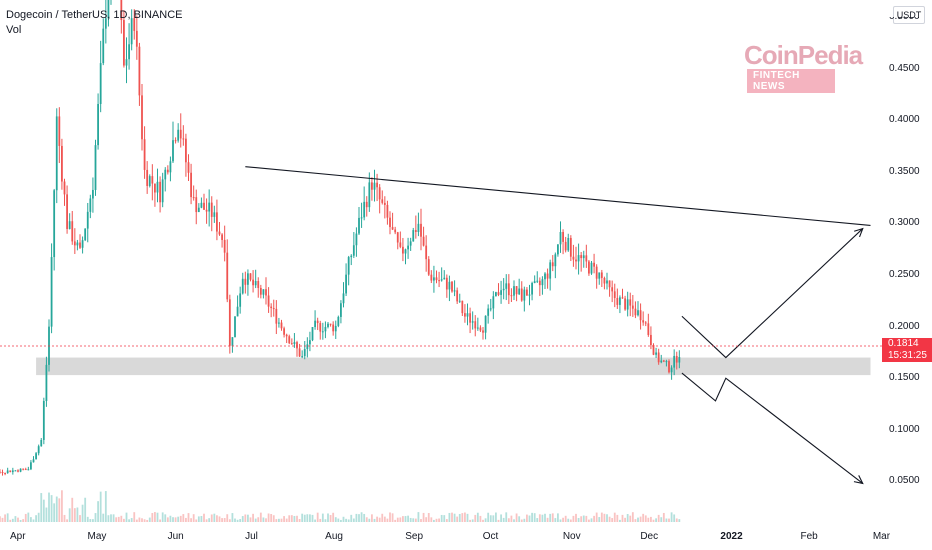  What do you see at coordinates (803, 66) in the screenshot?
I see `coinpedia-watermark: CoinPedia FINTECH NEWS` at bounding box center [803, 66].